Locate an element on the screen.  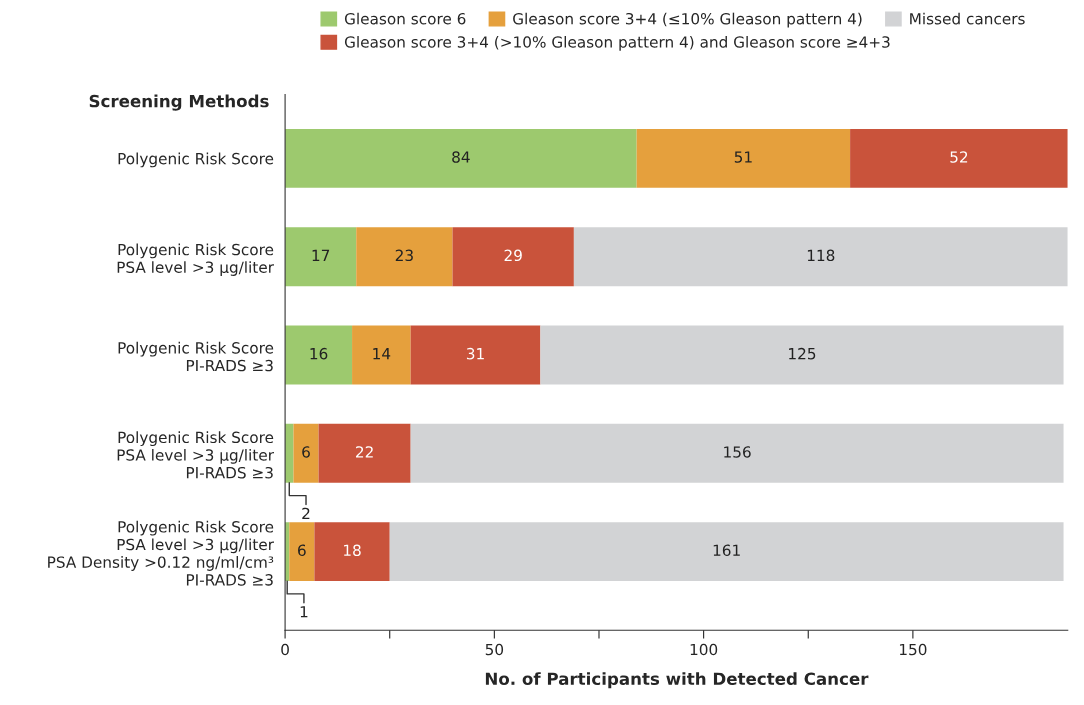
data-label: 156 is located at coordinates (737, 452).